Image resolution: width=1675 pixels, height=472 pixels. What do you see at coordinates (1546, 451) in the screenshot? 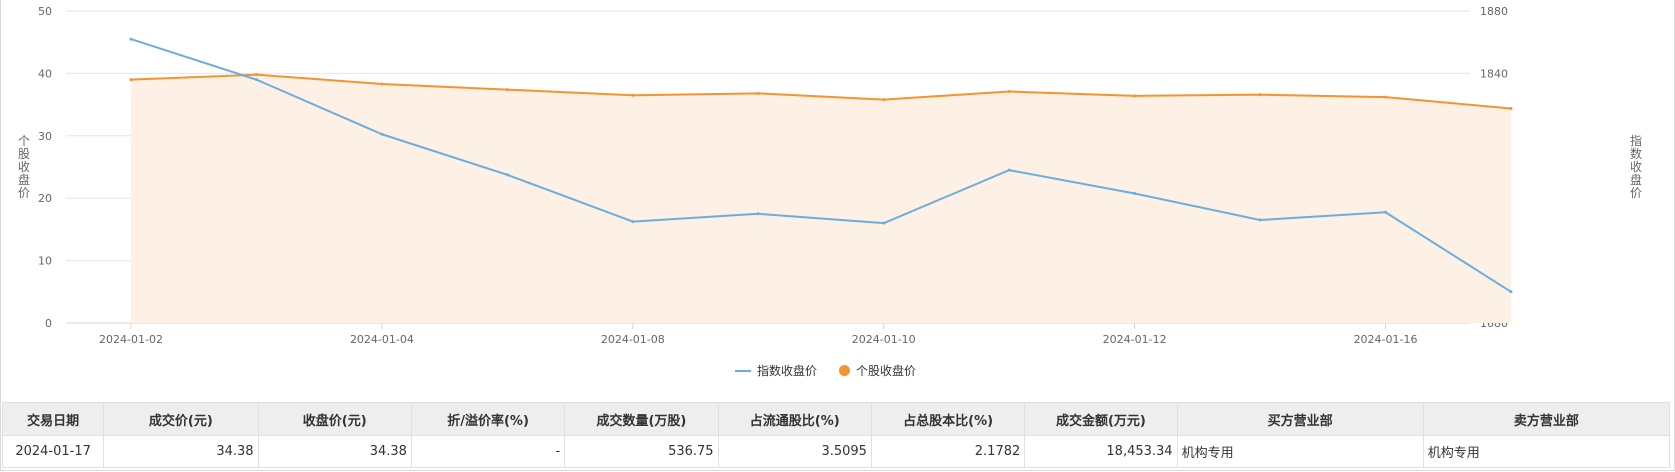
I see `cell-seller: 机构专用` at bounding box center [1546, 451].